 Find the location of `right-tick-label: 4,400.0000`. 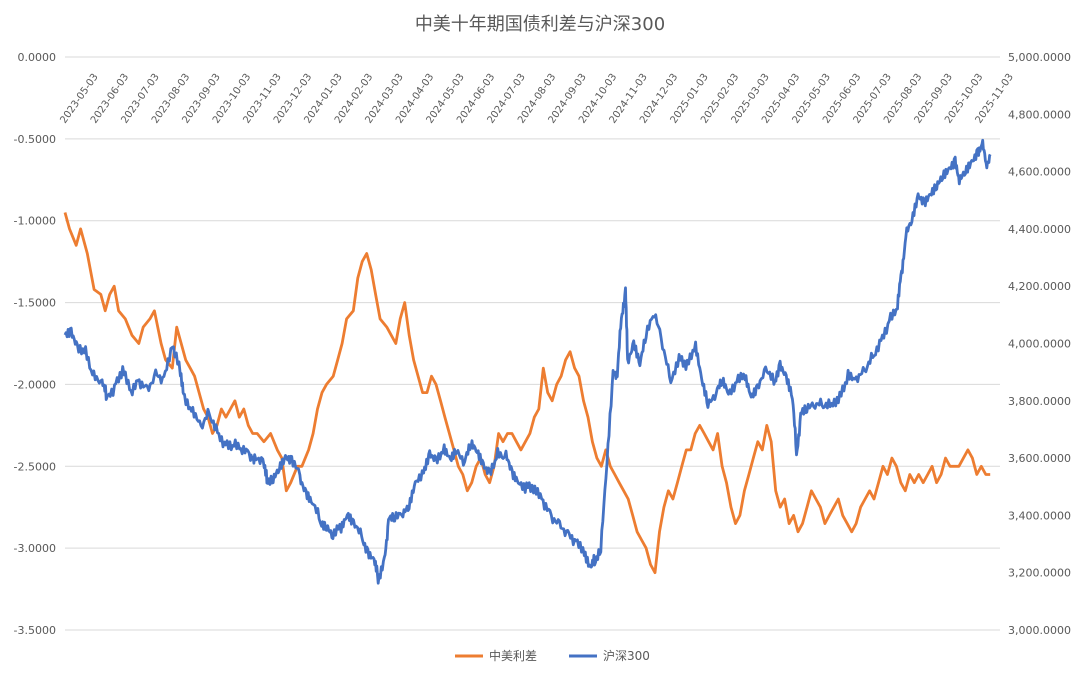

right-tick-label: 4,400.0000 is located at coordinates (1039, 229).